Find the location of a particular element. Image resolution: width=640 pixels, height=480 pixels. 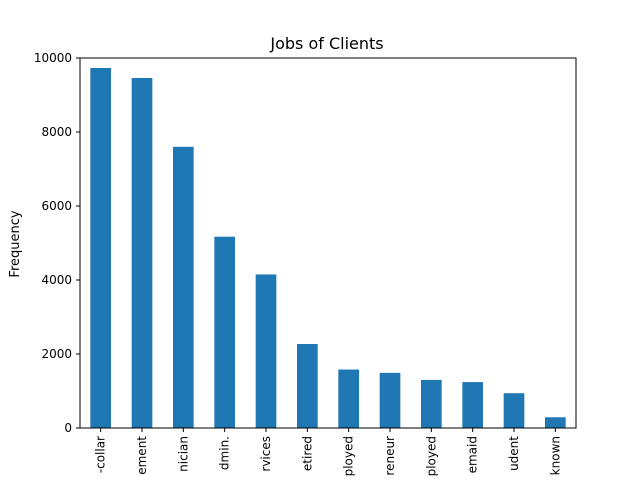

x-tick-label-1: ement is located at coordinates (142, 455).